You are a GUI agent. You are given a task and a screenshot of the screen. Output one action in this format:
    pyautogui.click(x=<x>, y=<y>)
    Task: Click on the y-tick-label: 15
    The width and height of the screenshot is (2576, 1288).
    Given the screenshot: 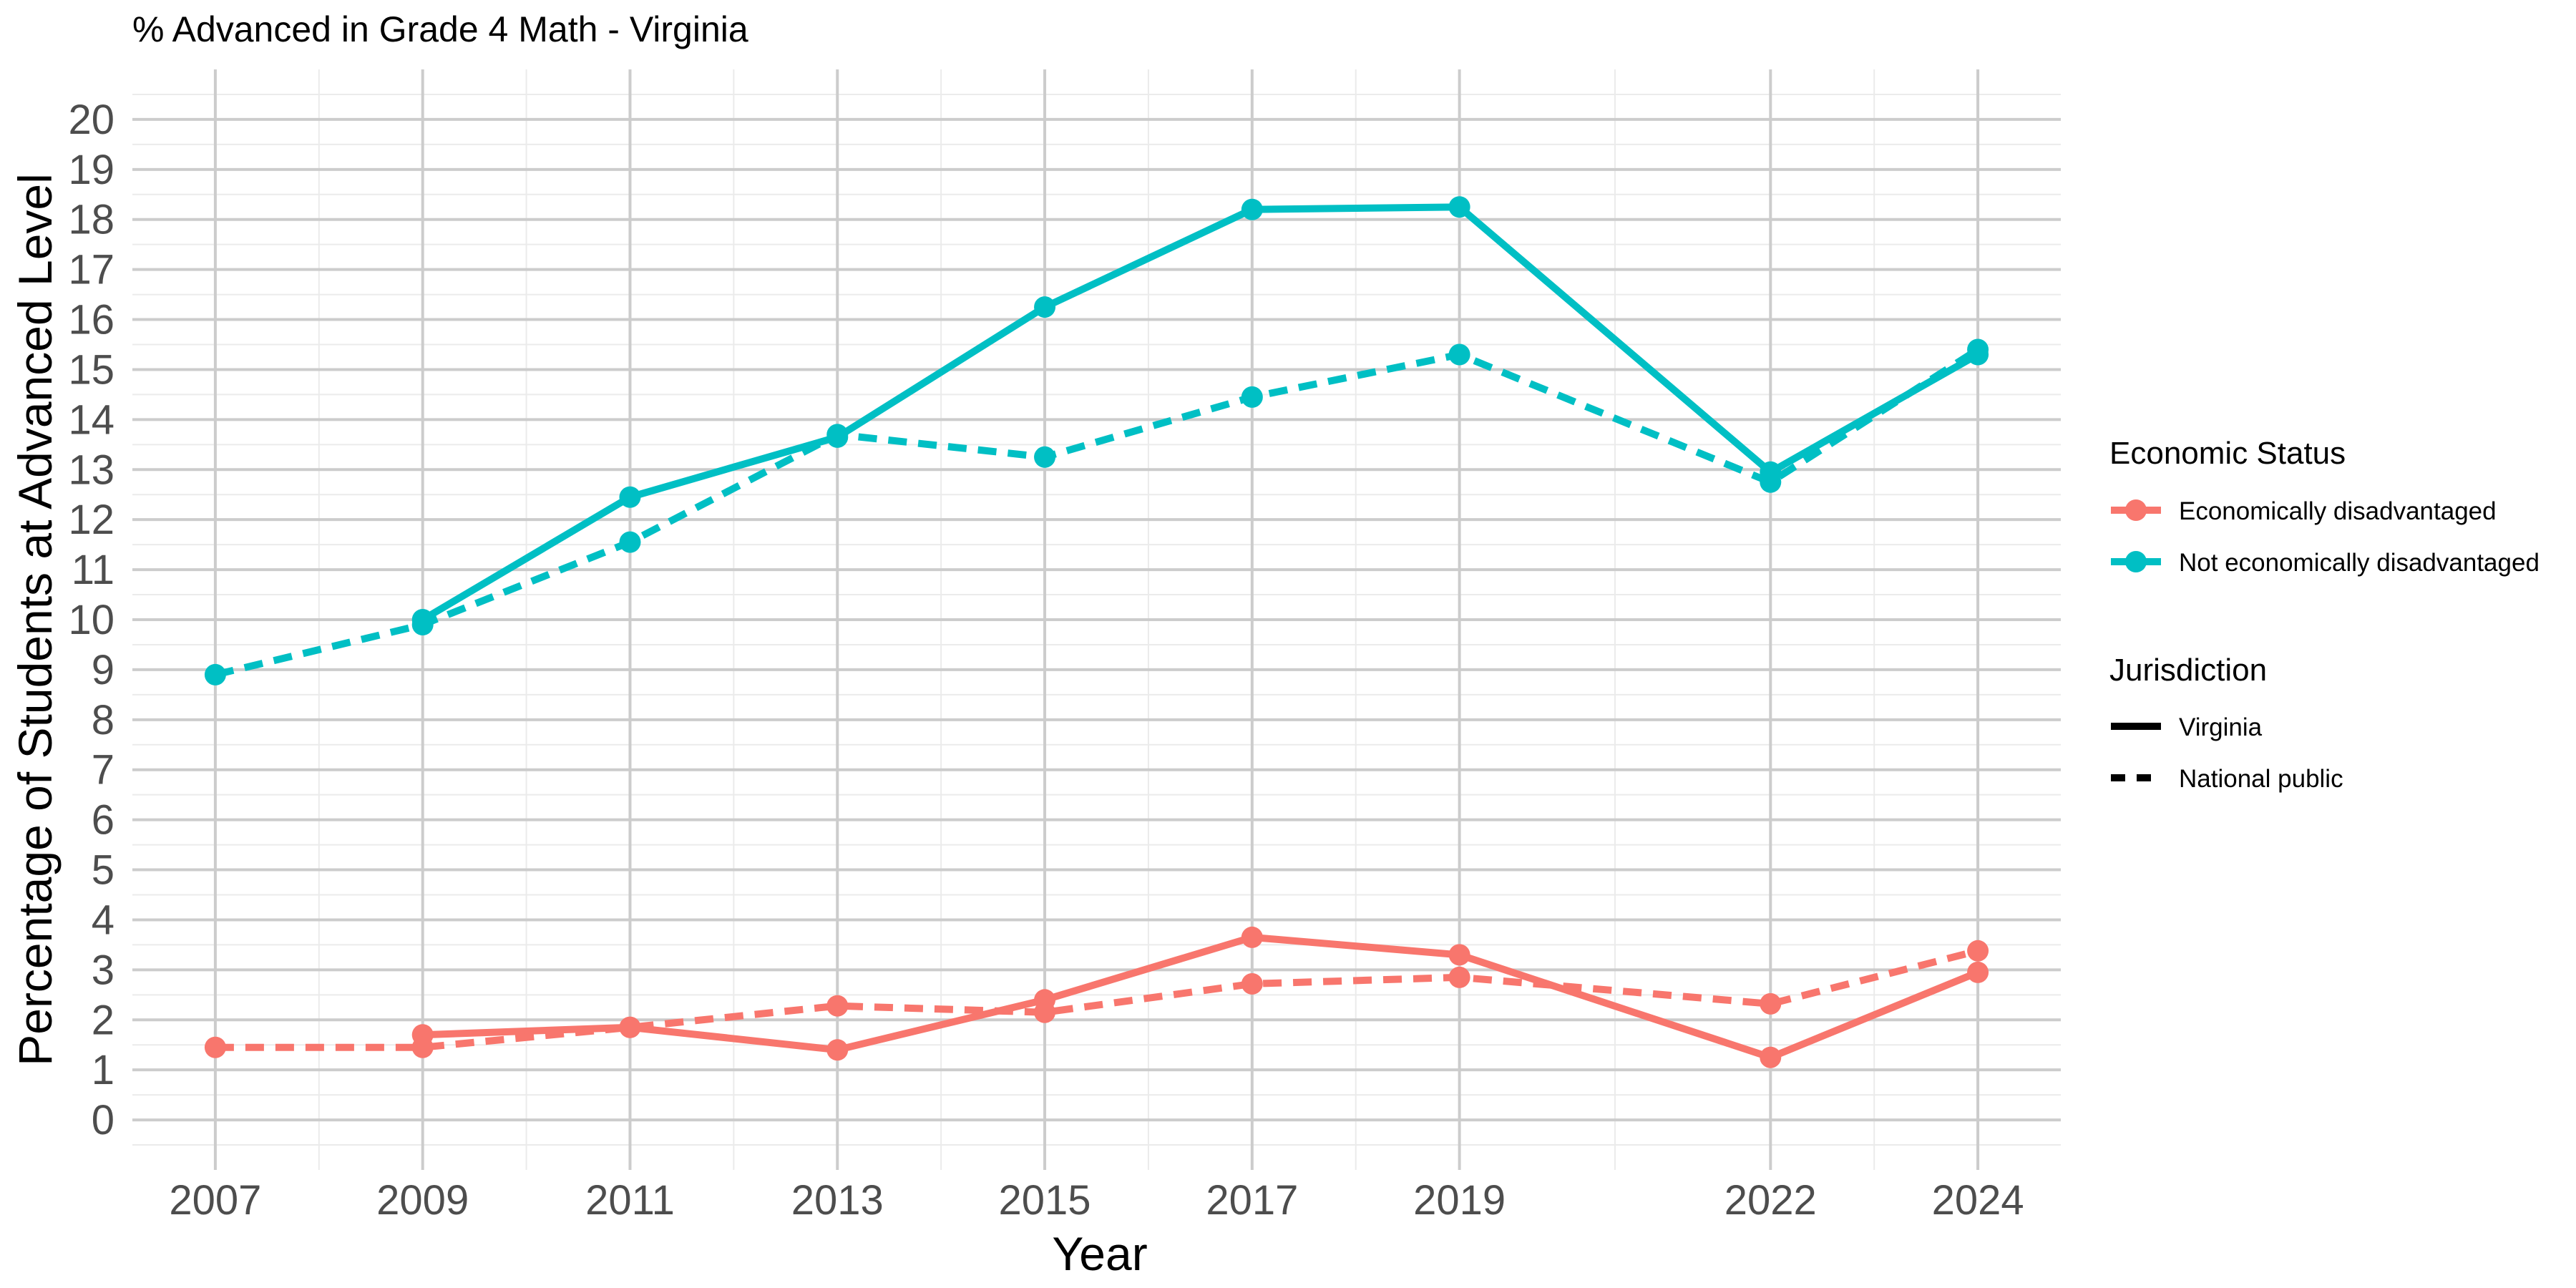 What is the action you would take?
    pyautogui.click(x=91, y=369)
    